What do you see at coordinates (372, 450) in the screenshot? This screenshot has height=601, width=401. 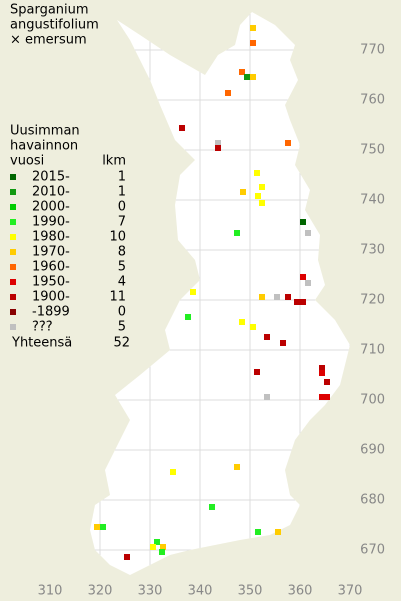 I see `y-tick-label: 690` at bounding box center [372, 450].